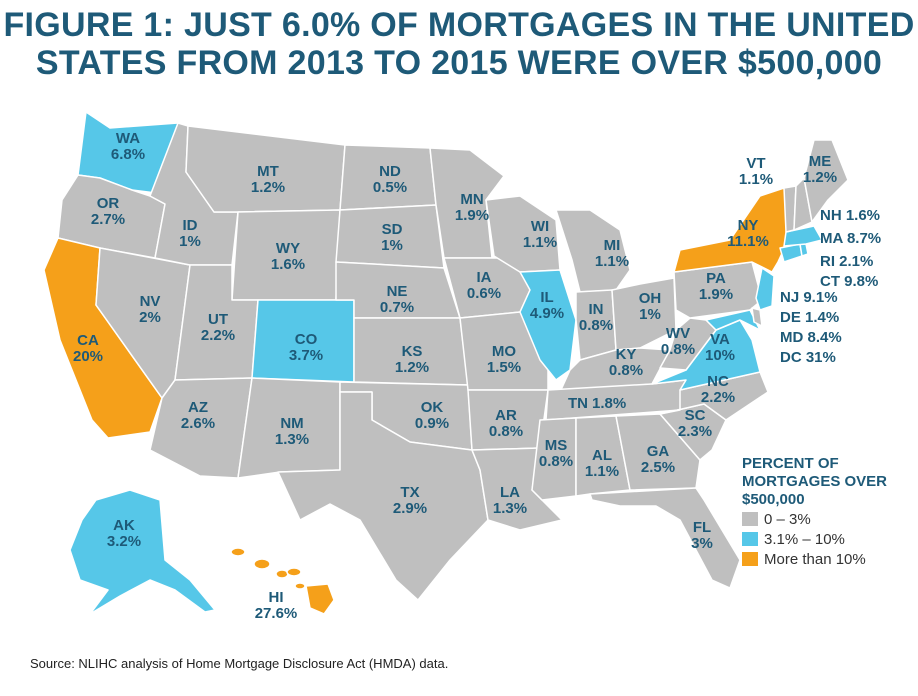 The image size is (918, 696). Describe the element at coordinates (504, 359) in the screenshot. I see `label-MO: MO 1.5%` at that location.